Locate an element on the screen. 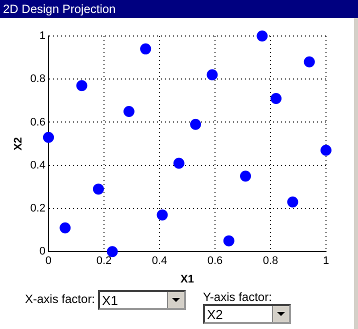 This screenshot has width=358, height=329. y-tick-label: 0.2 is located at coordinates (38, 208).